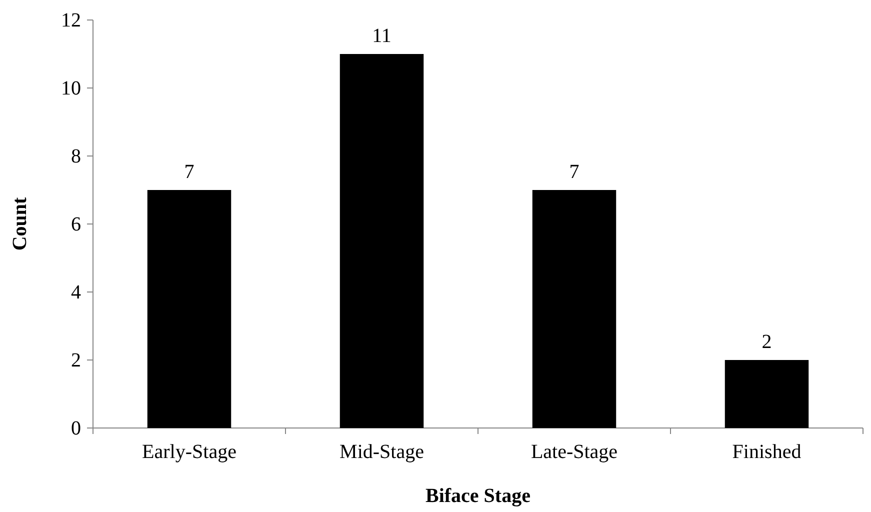 The width and height of the screenshot is (871, 512). What do you see at coordinates (76, 224) in the screenshot?
I see `y-tick-label: 6` at bounding box center [76, 224].